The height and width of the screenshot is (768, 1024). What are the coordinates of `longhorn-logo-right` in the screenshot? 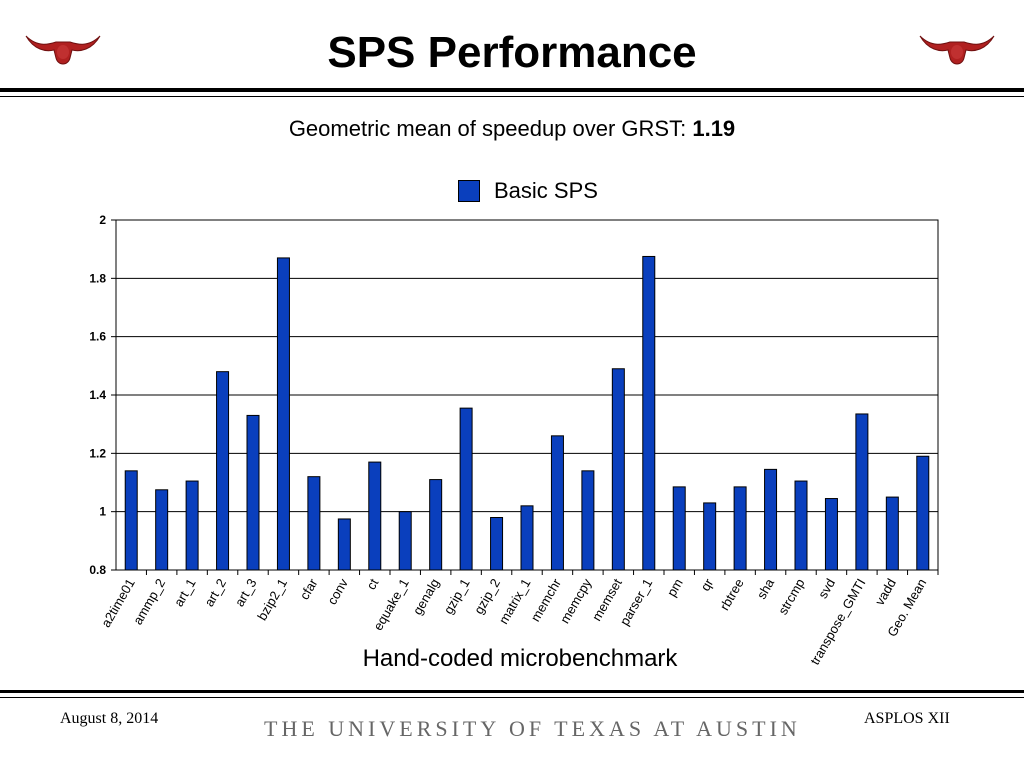 It's located at (957, 50).